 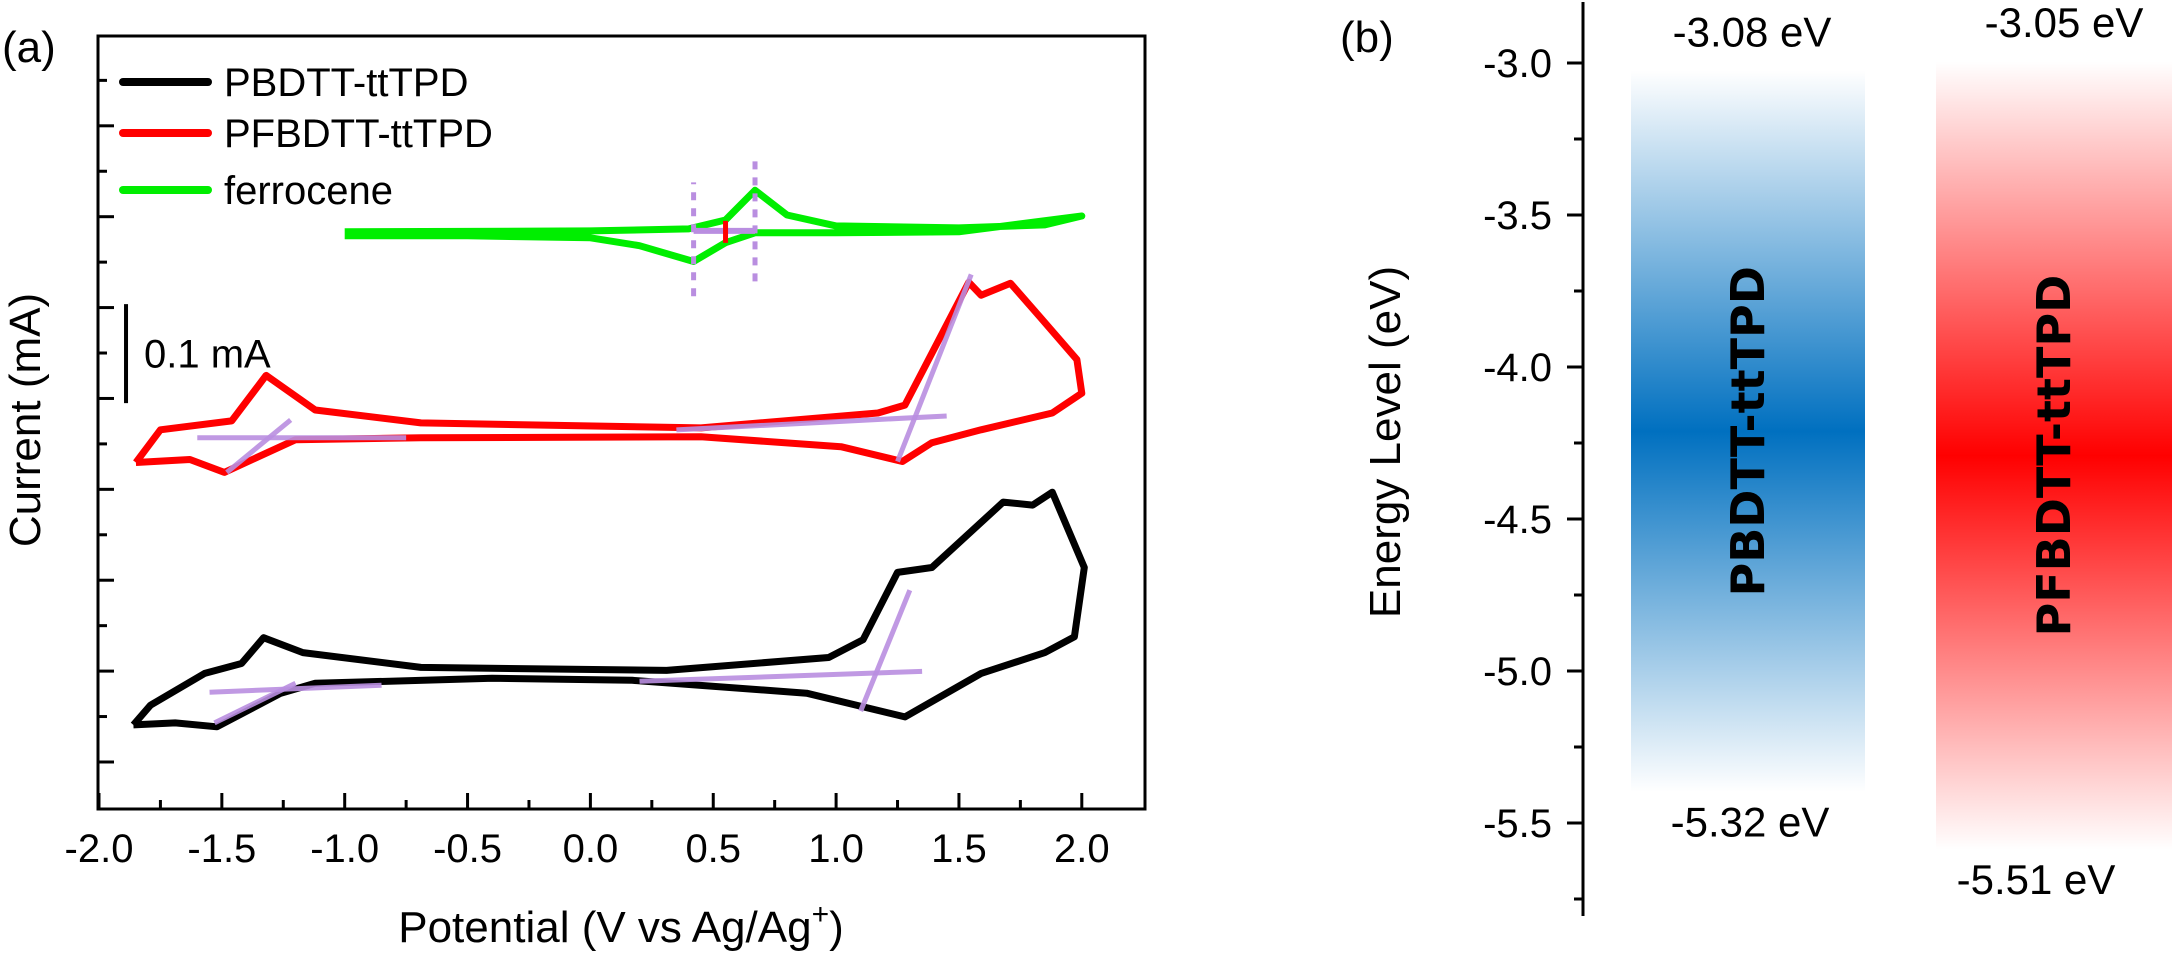 I want to click on energy-bar-fill-blue, so click(x=1748, y=431).